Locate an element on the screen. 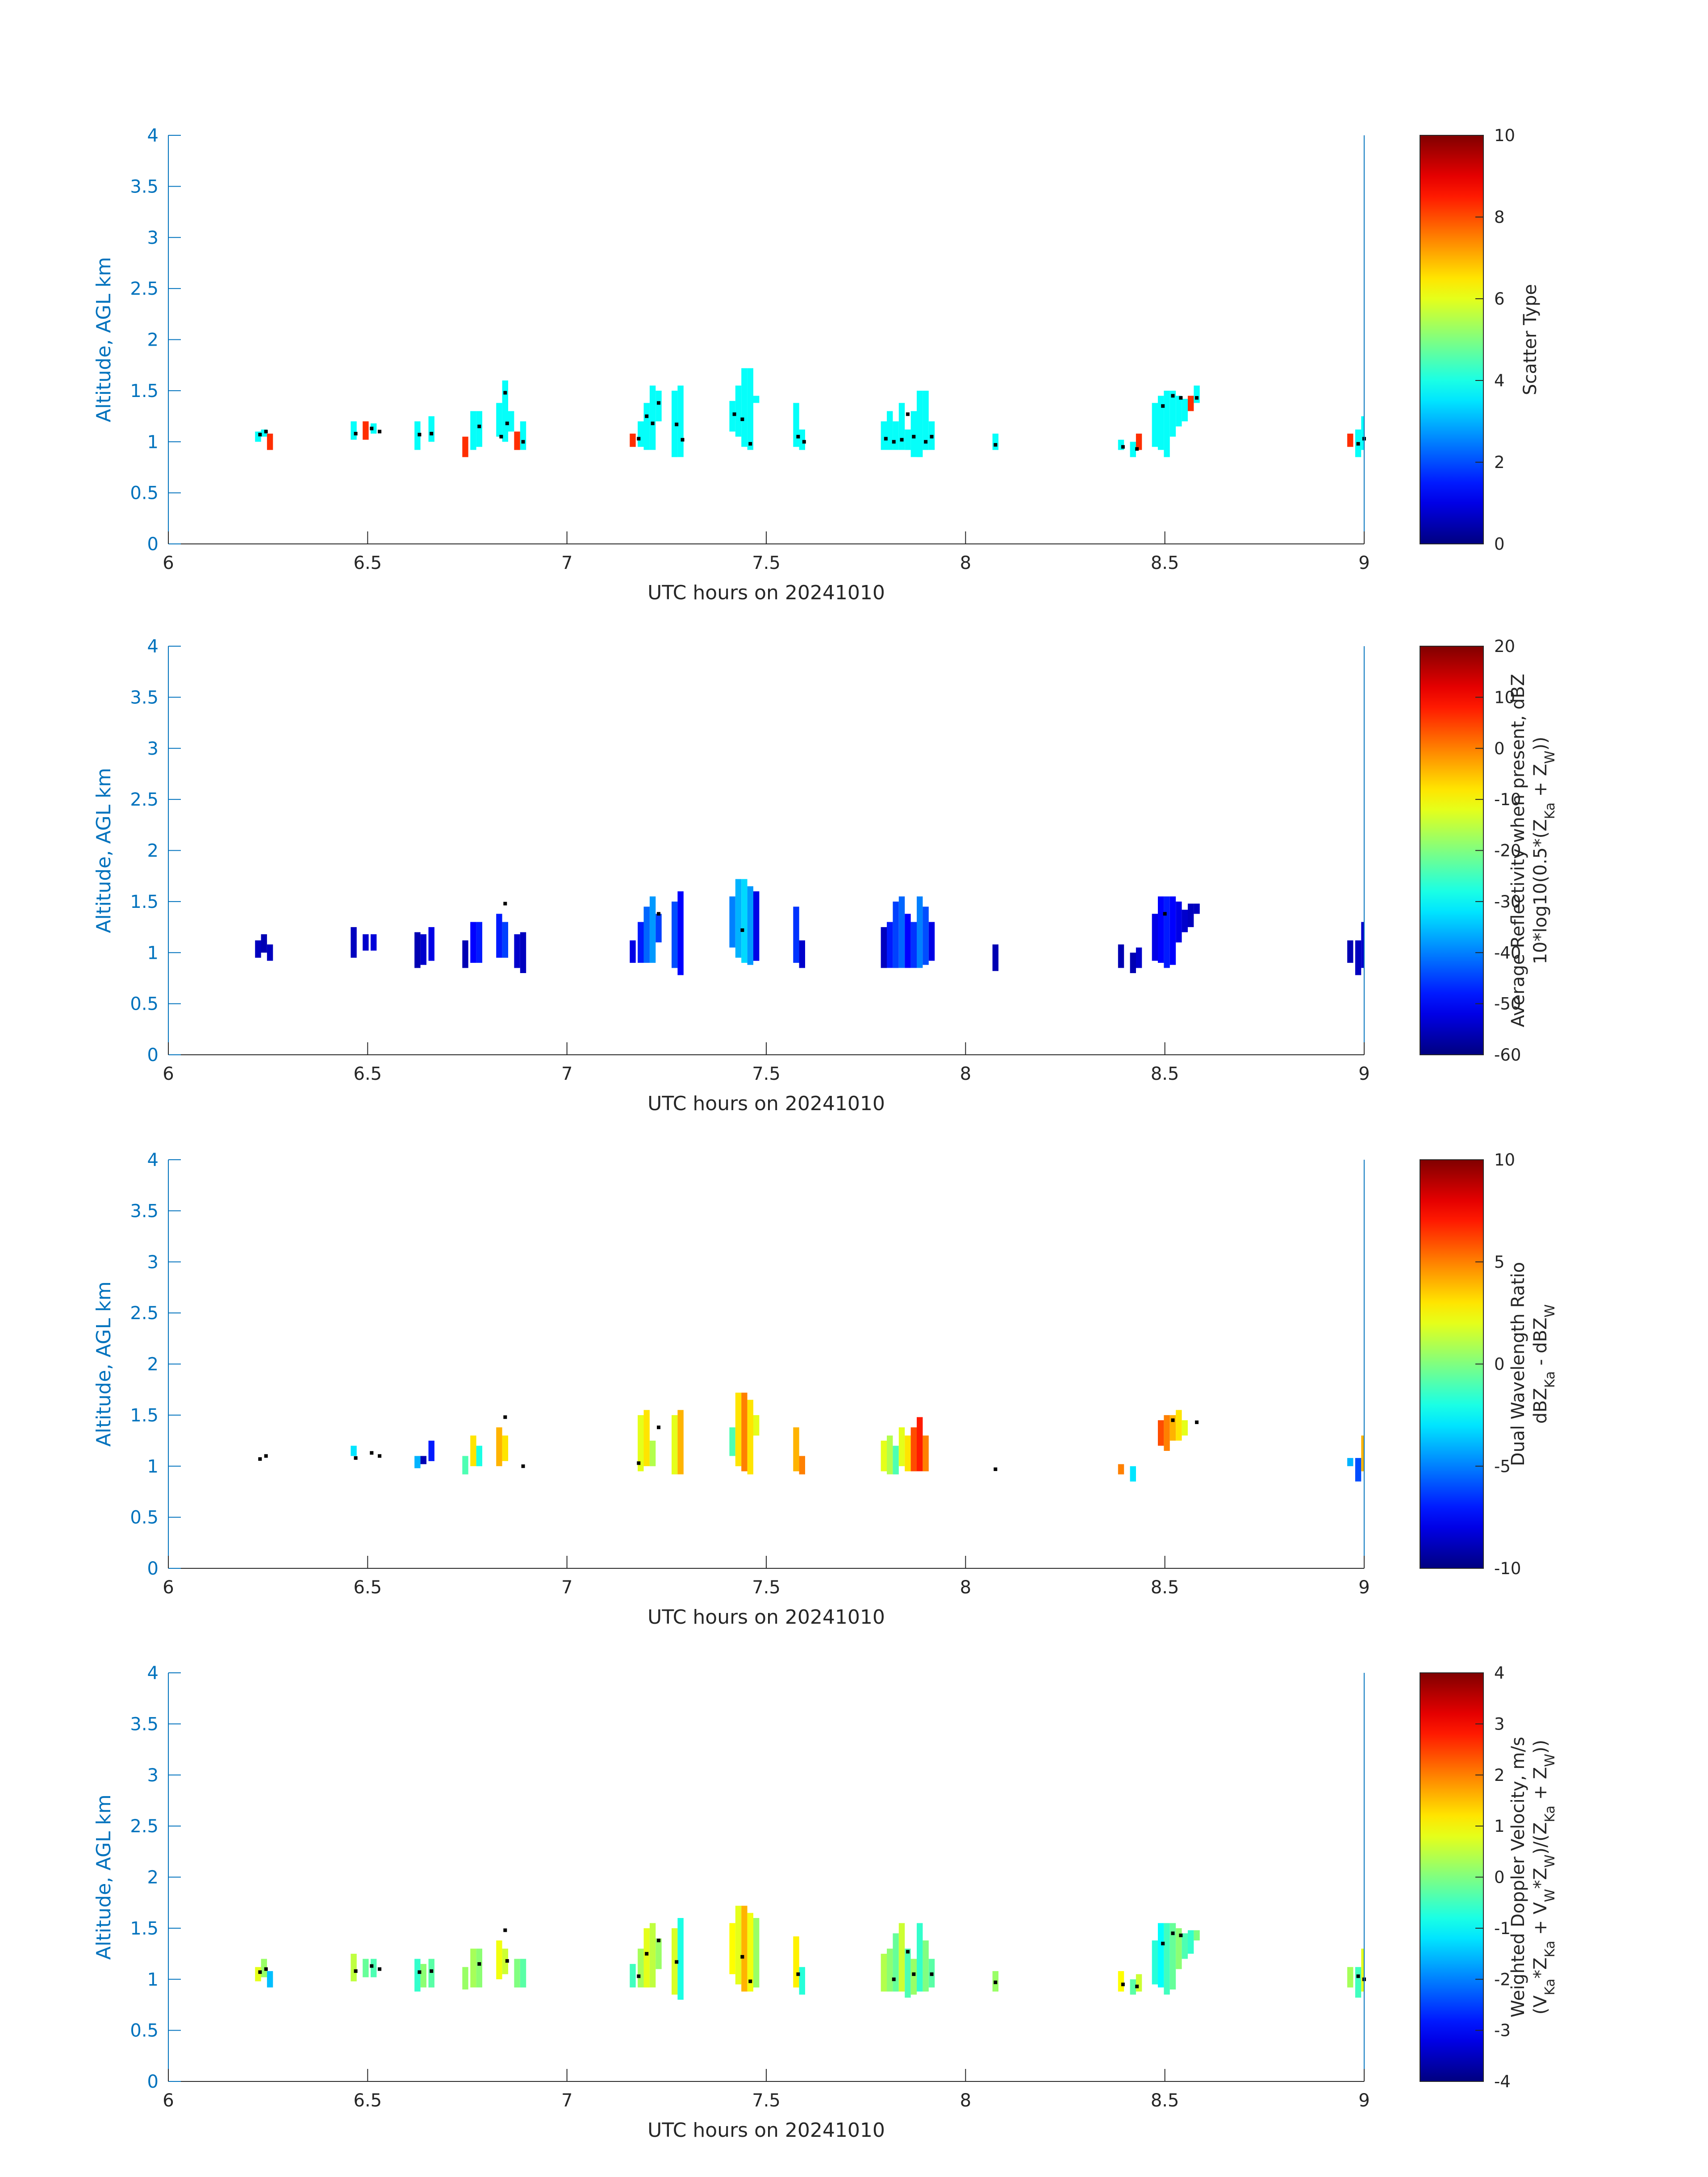 The height and width of the screenshot is (2177, 1708). label-text: Scatter Type is located at coordinates (1530, 339).